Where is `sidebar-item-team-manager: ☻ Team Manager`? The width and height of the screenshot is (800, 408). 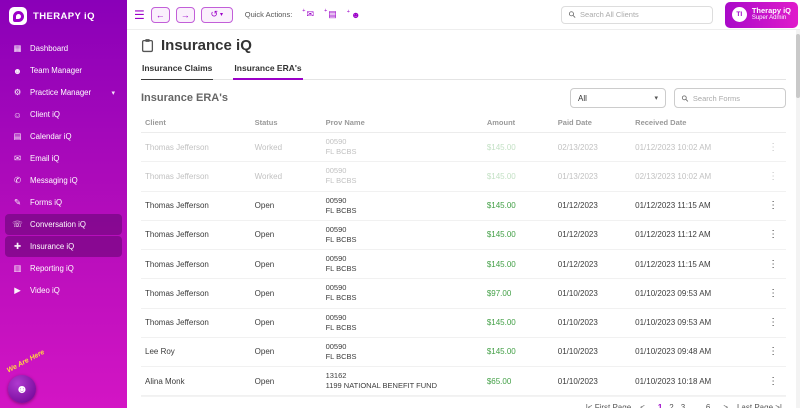
sidebar-item-team-manager: ☻ Team Manager is located at coordinates (63, 70).